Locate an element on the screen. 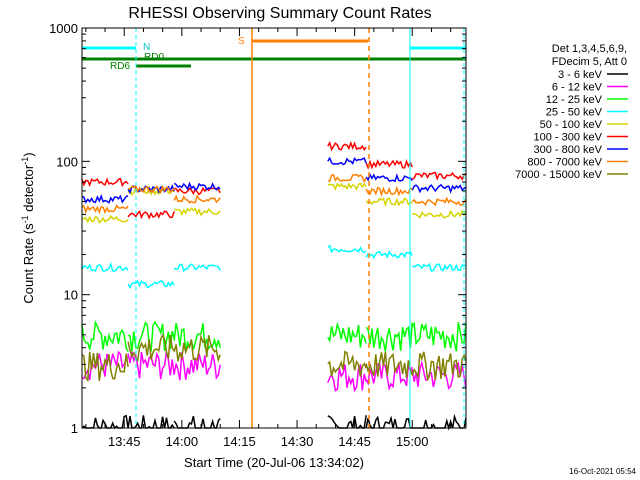  legend-label: 7000 - 15000 keV is located at coordinates (559, 175).